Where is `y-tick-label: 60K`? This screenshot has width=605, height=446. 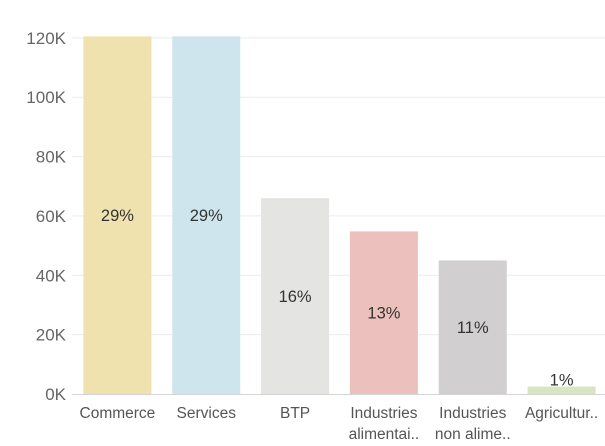 y-tick-label: 60K is located at coordinates (51, 216).